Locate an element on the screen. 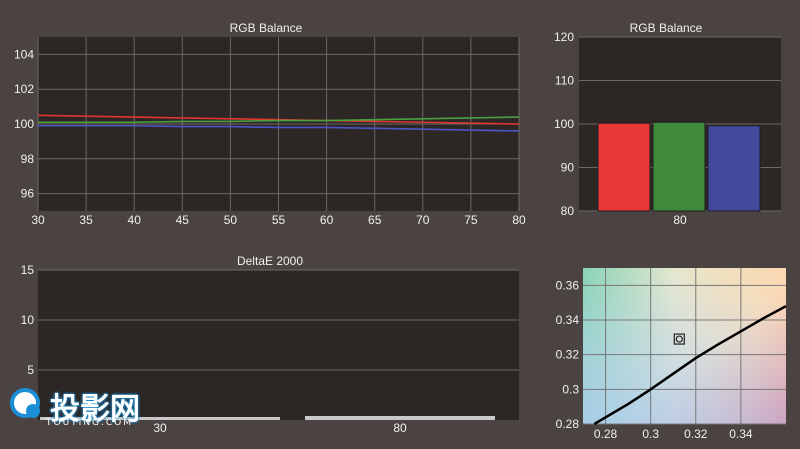  cie-chromaticity-chart: 0.28 0.3 0.32 0.34 0.28 0.3 0.32 0.34 0.36 is located at coordinates (671, 354).